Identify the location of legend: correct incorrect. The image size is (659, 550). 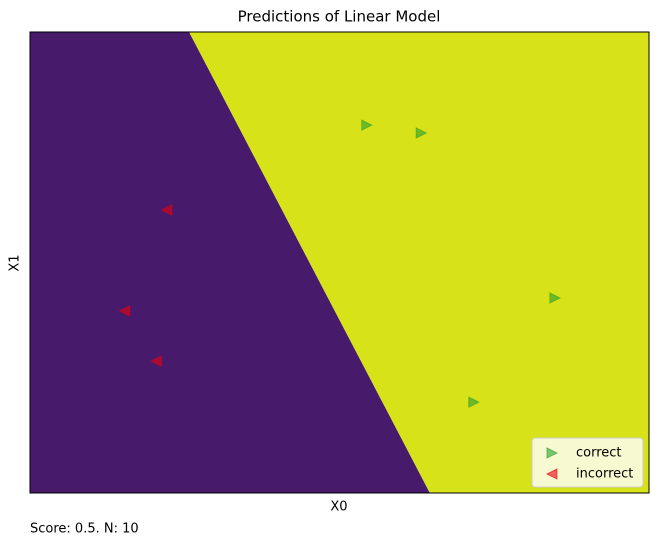
(587, 462).